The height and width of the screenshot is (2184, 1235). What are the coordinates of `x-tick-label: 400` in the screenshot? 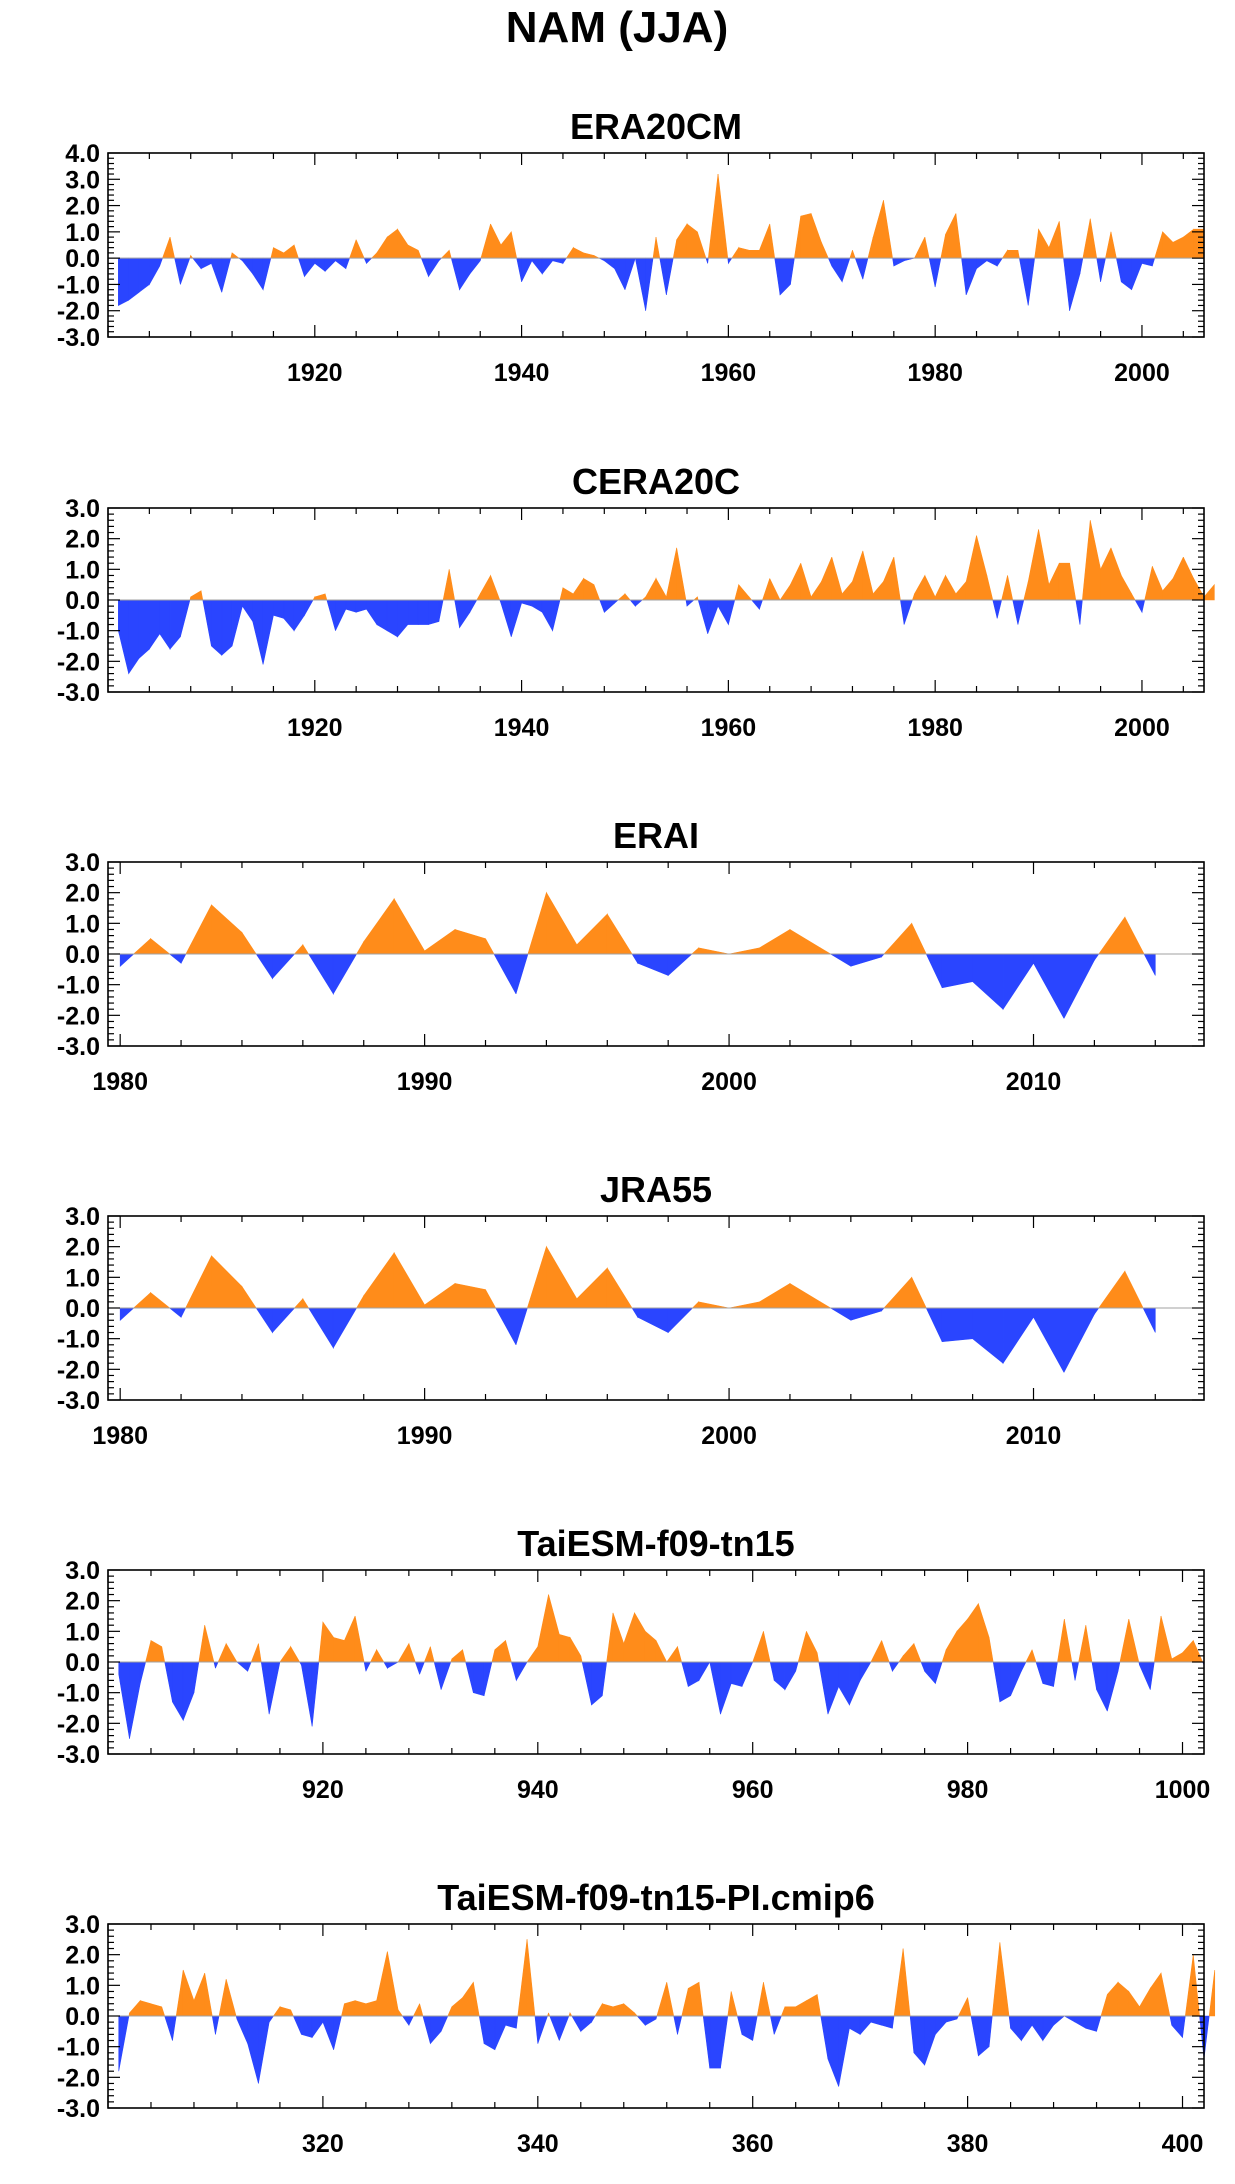 It's located at (1183, 2144).